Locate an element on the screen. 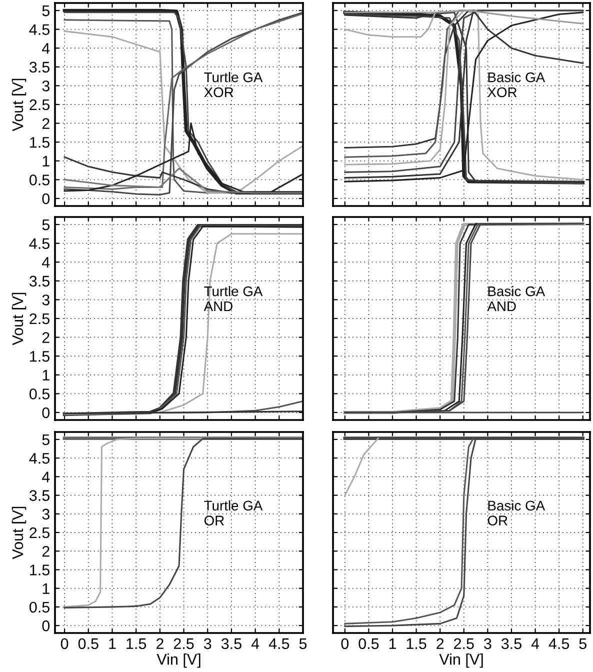 The width and height of the screenshot is (593, 672). annotation: Basic GA OR is located at coordinates (517, 513).